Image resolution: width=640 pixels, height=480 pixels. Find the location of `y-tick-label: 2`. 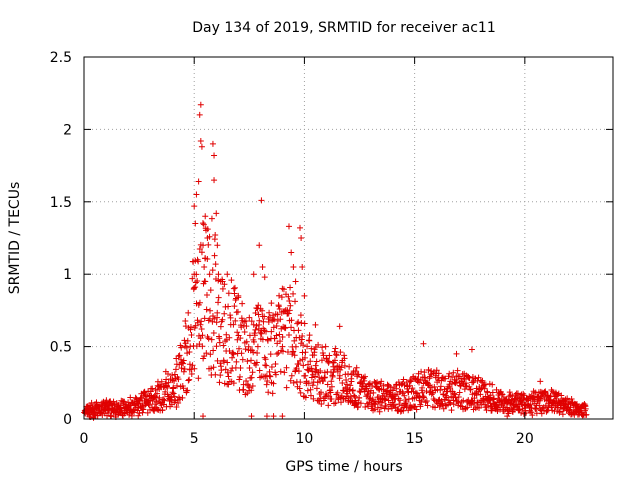

y-tick-label: 2 is located at coordinates (67, 130).